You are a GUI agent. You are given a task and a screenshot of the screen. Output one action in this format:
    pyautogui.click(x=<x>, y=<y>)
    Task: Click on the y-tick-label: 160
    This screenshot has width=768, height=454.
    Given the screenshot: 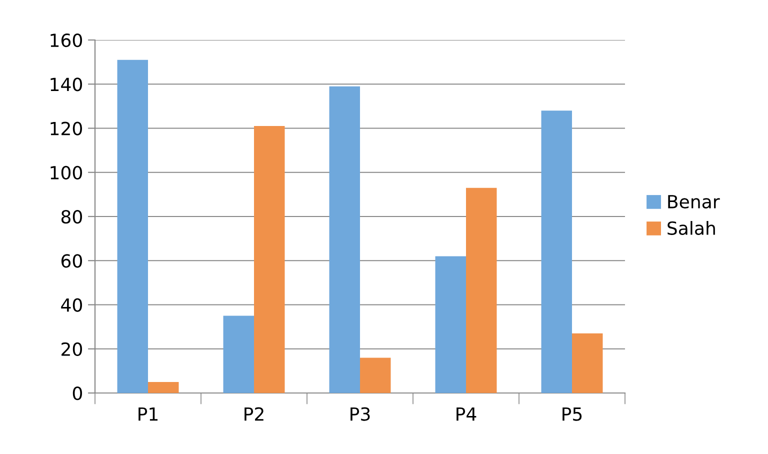 What is the action you would take?
    pyautogui.click(x=66, y=40)
    